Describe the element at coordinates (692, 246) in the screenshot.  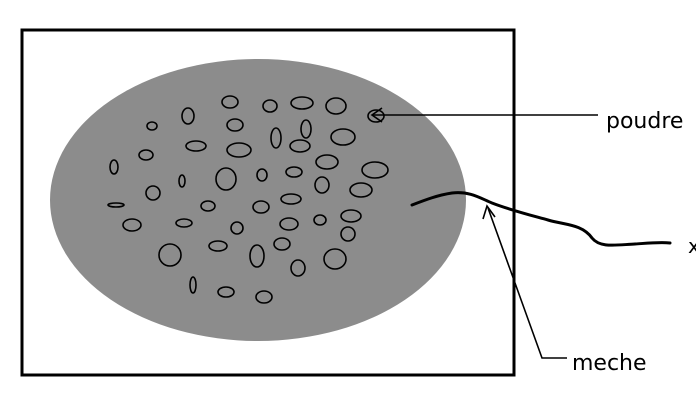
I see `cropped-edge-label: x` at that location.